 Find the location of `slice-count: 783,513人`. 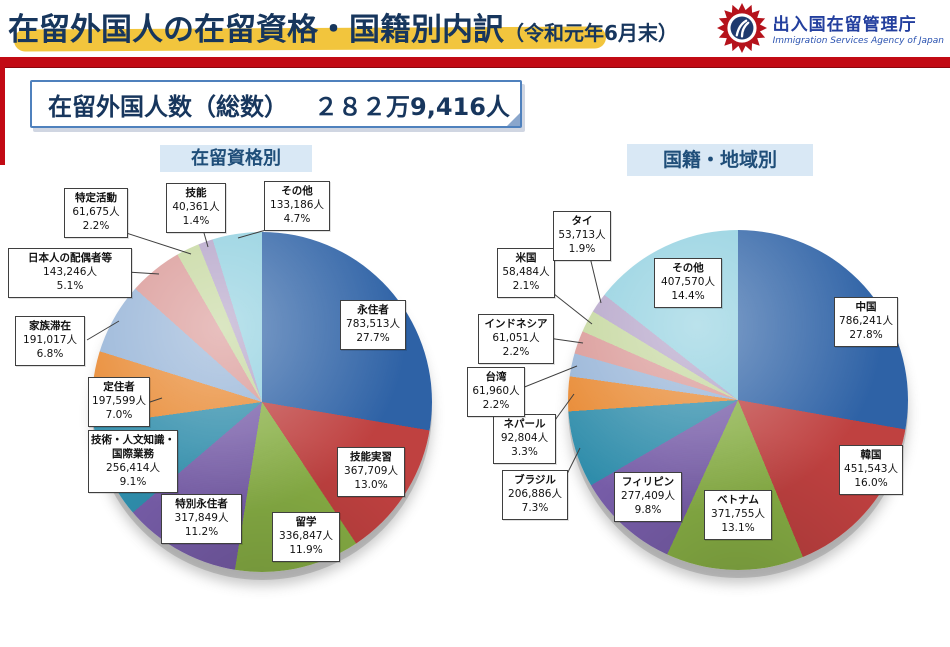

slice-count: 783,513人 is located at coordinates (373, 323).